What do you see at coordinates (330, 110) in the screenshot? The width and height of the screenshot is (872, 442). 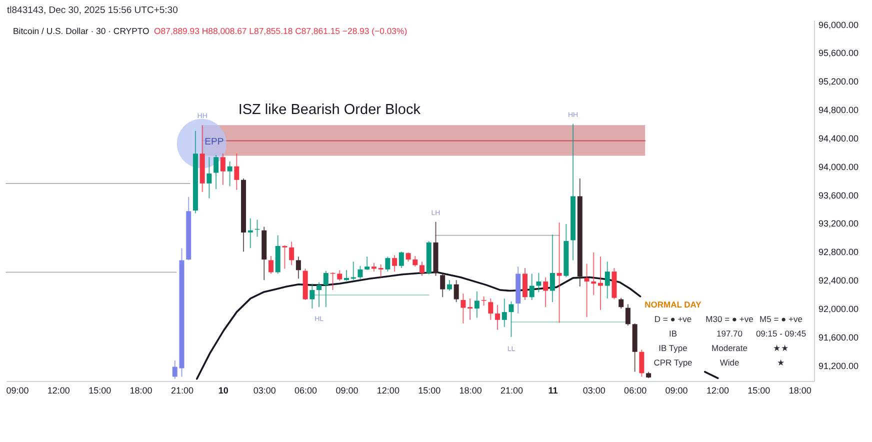 I see `series-label: ISZ like Bearish Order Block` at bounding box center [330, 110].